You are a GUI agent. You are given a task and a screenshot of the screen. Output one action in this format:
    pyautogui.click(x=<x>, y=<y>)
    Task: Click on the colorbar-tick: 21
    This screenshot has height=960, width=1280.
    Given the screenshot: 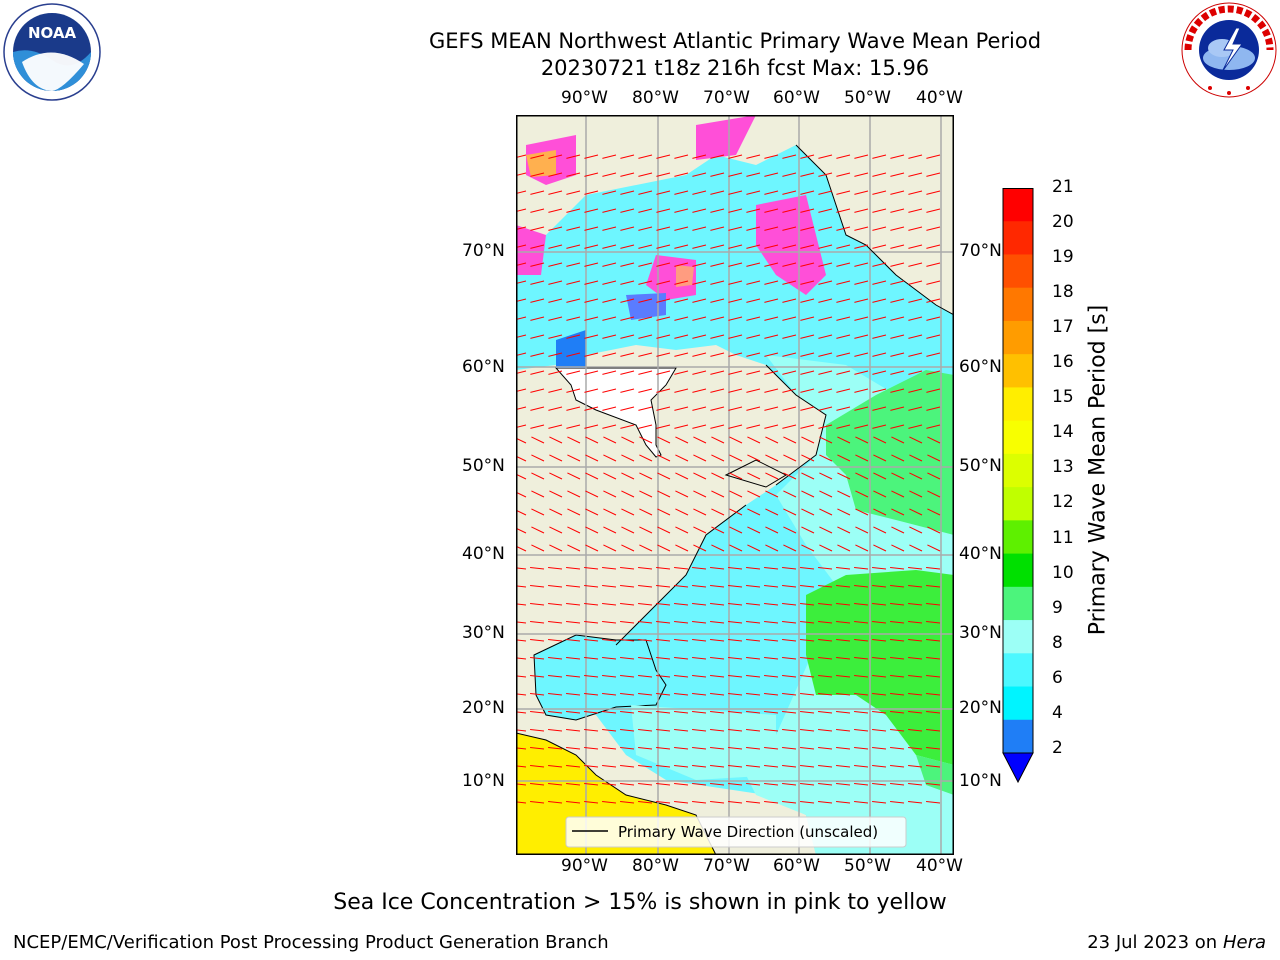 What is the action you would take?
    pyautogui.click(x=1063, y=187)
    